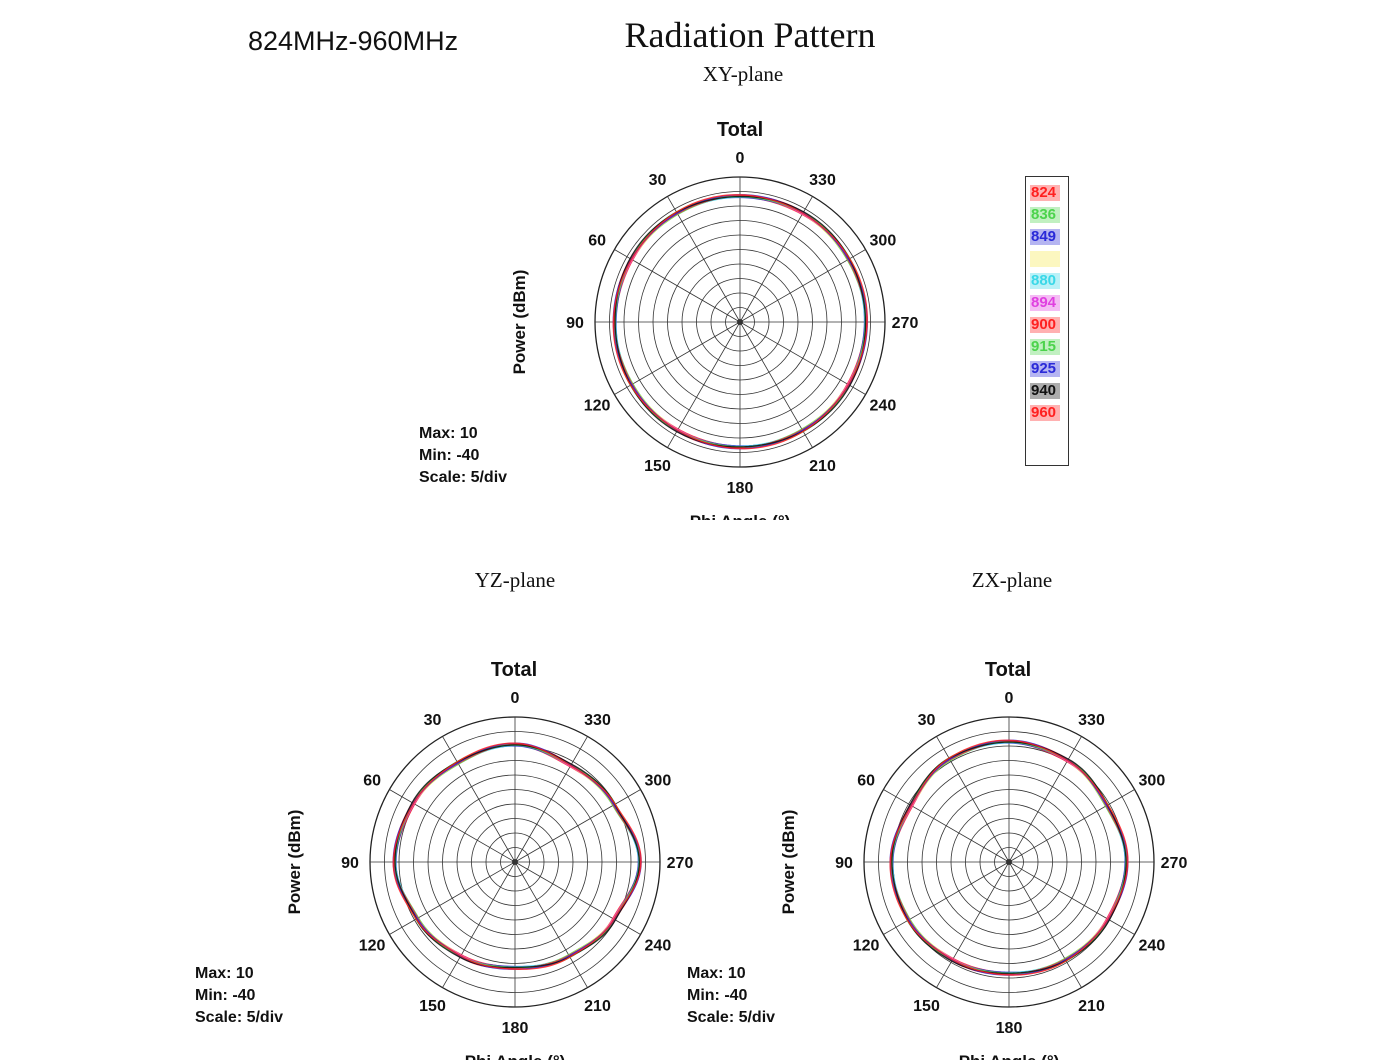  I want to click on legend-item: 960, so click(1046, 413).